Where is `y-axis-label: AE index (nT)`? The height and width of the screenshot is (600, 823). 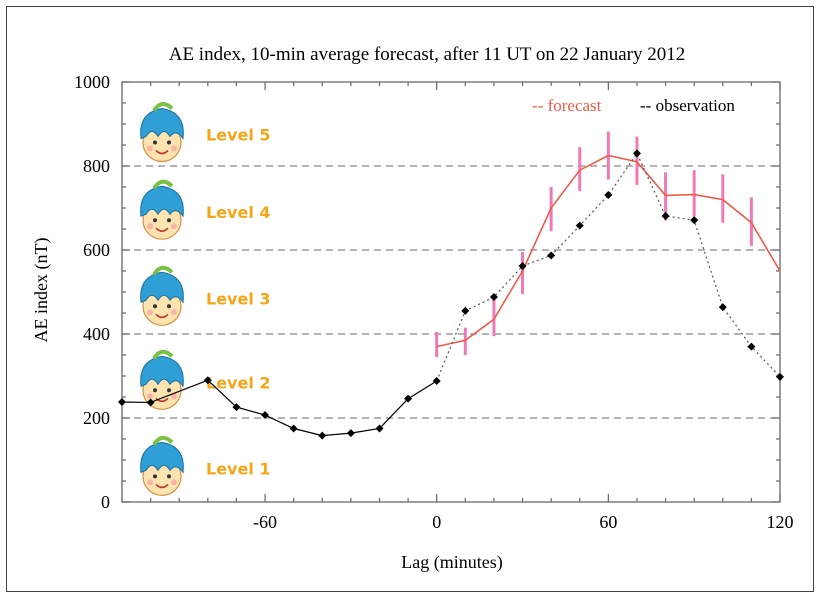 y-axis-label: AE index (nT) is located at coordinates (41, 290).